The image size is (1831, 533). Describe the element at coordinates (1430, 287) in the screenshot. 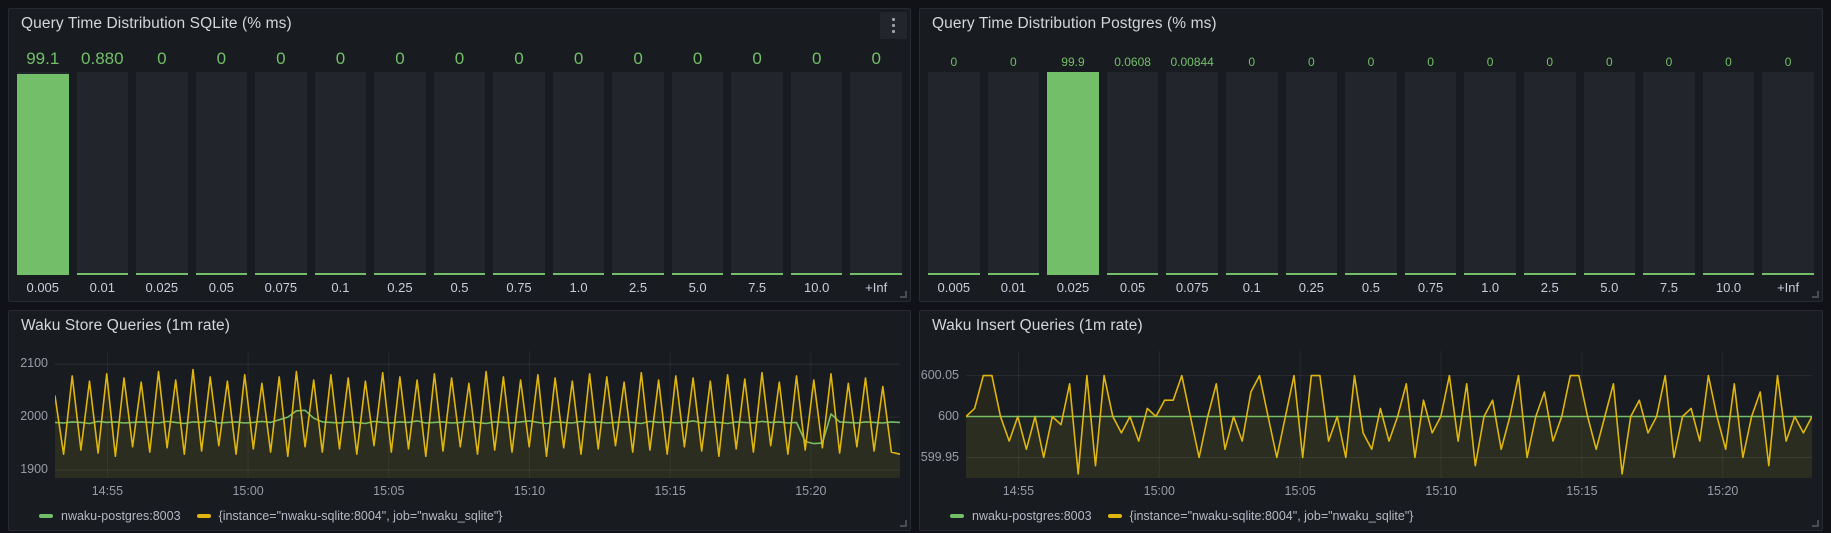

I see `bar-x-label: 0.75` at that location.